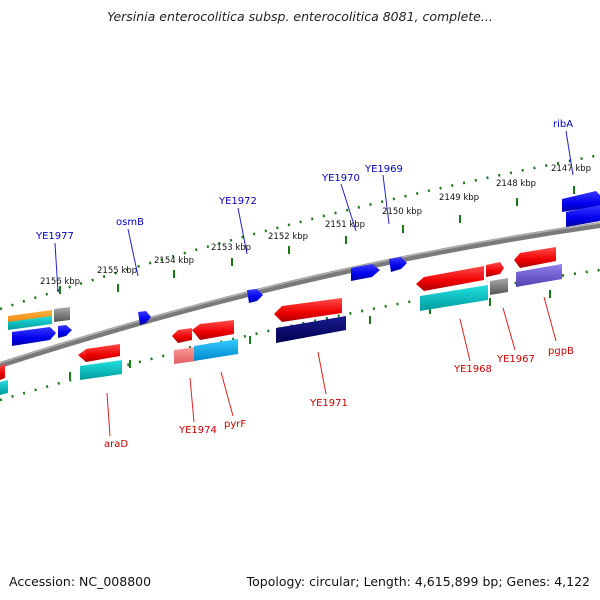  Describe the element at coordinates (569, 153) in the screenshot. I see `leader-ribA` at that location.